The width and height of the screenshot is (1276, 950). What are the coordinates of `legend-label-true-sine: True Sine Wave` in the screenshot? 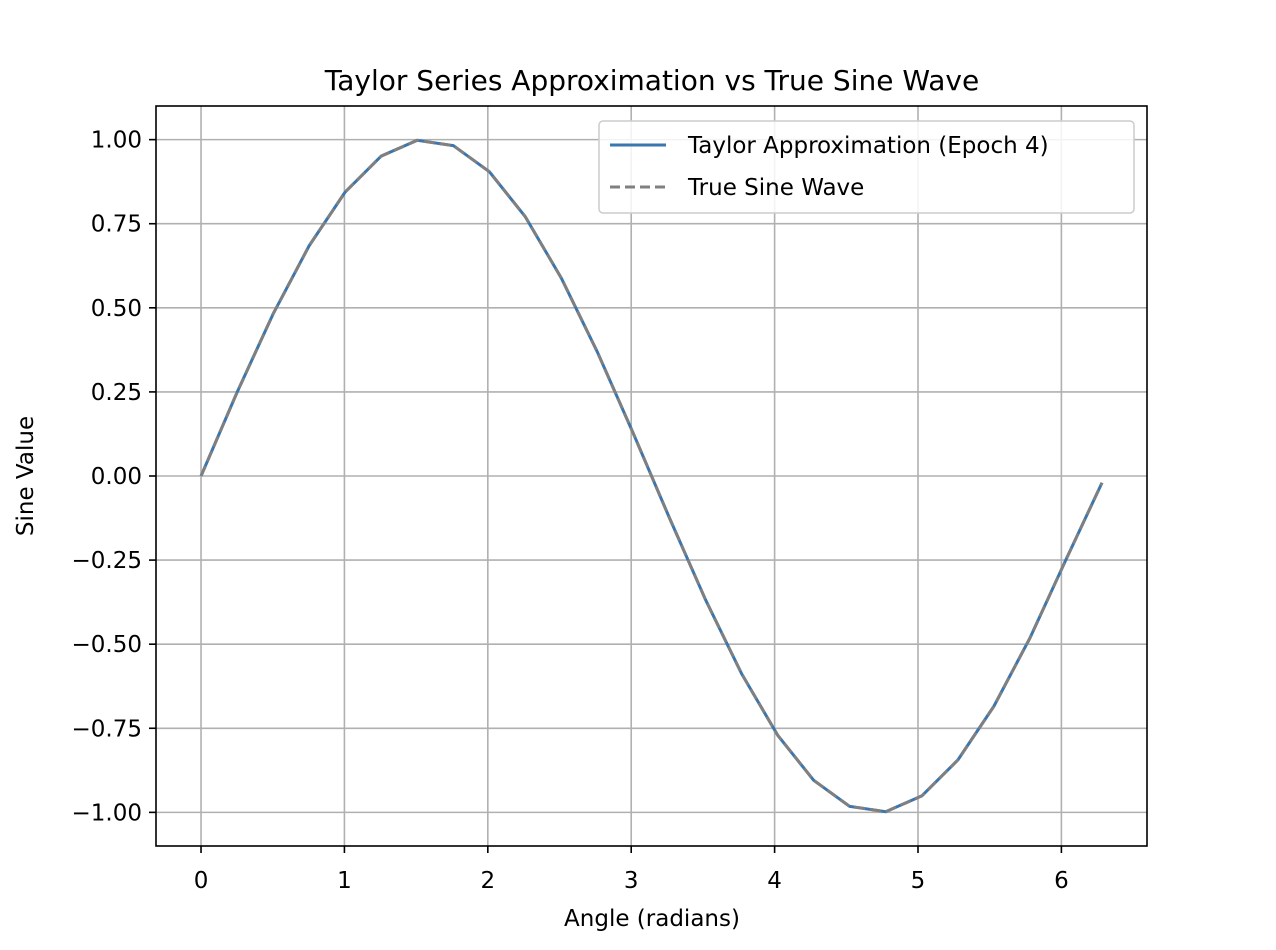 It's located at (775, 188).